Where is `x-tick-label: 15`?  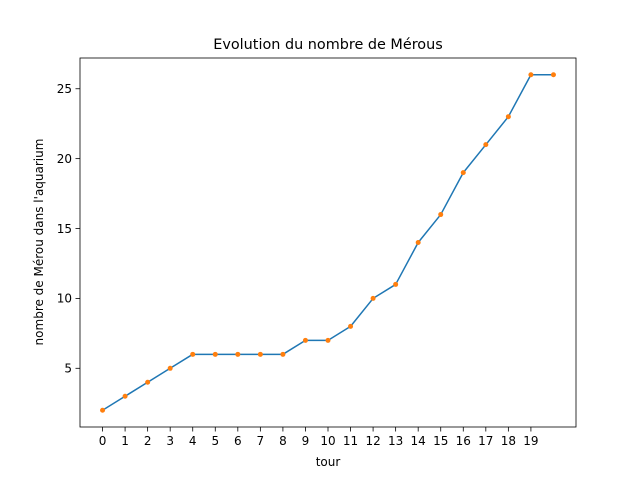
x-tick-label: 15 is located at coordinates (440, 441).